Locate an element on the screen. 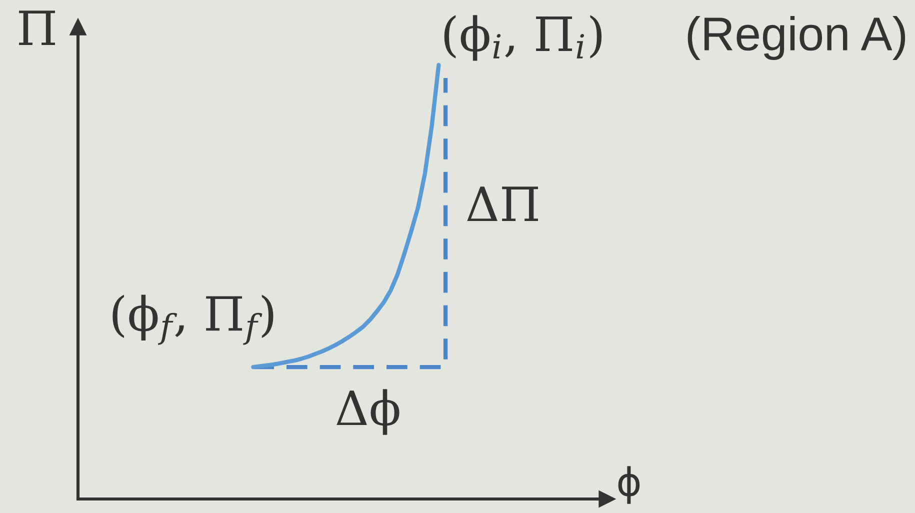  x-axis-title: ϕ is located at coordinates (629, 485).